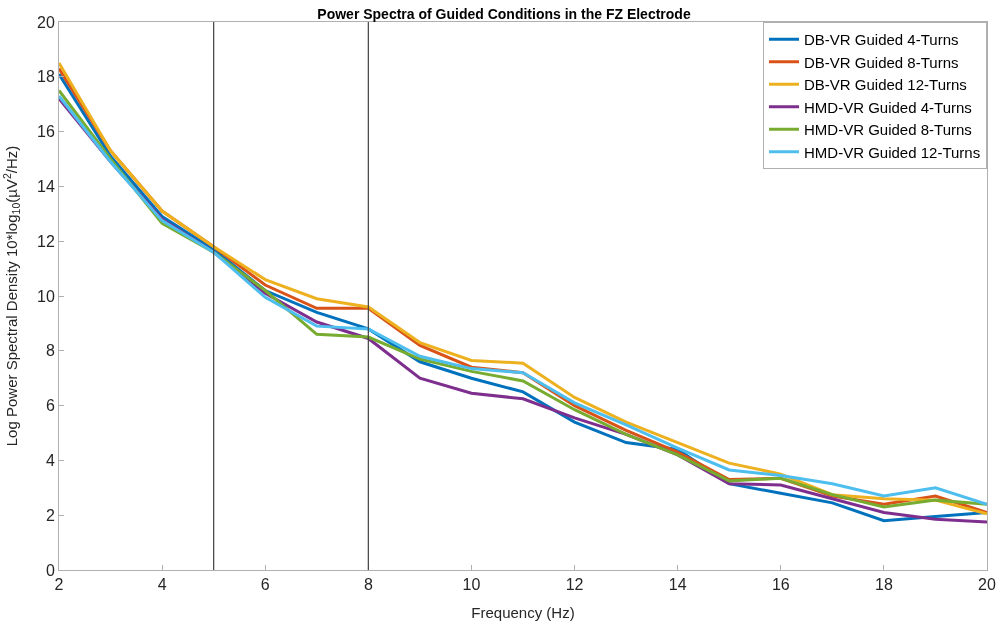  What do you see at coordinates (50, 406) in the screenshot?
I see `y-tick-label: 6` at bounding box center [50, 406].